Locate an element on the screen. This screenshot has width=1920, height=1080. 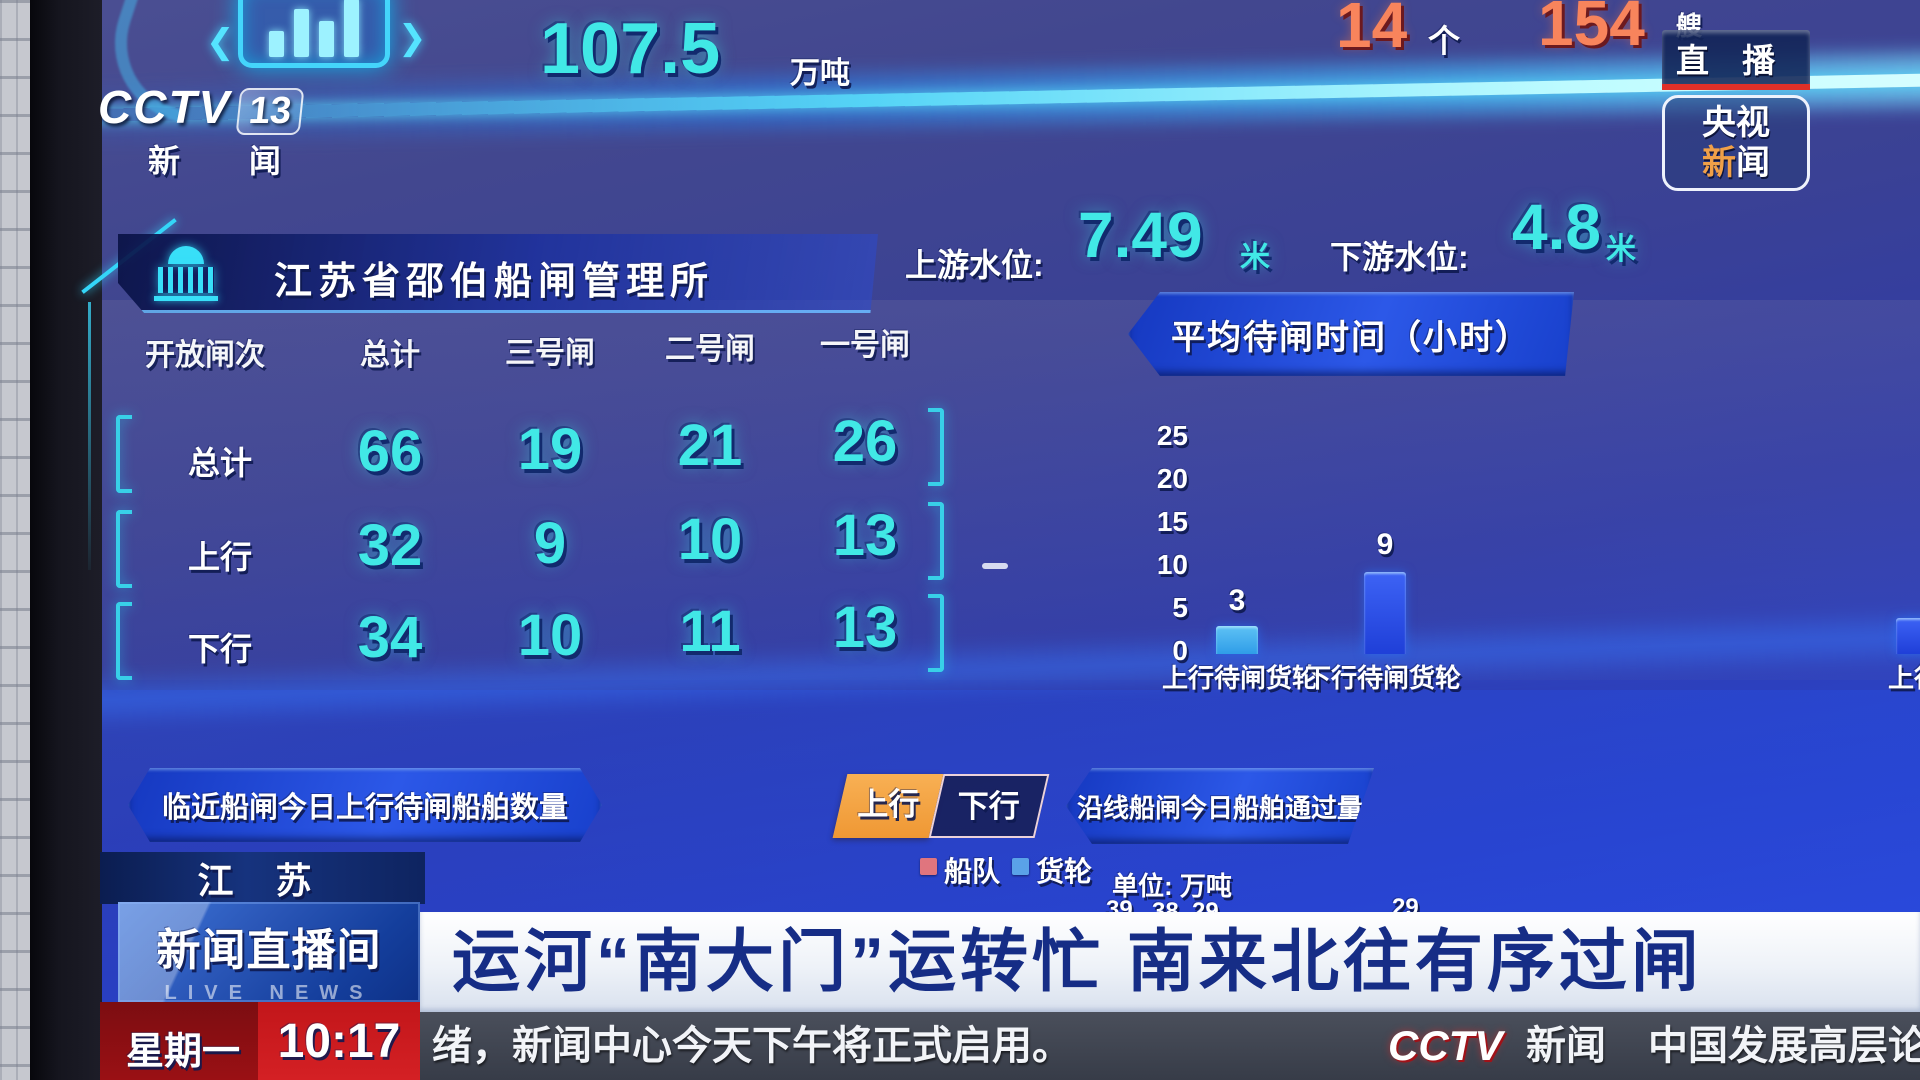
location-tag: 江 苏 is located at coordinates (262, 878).